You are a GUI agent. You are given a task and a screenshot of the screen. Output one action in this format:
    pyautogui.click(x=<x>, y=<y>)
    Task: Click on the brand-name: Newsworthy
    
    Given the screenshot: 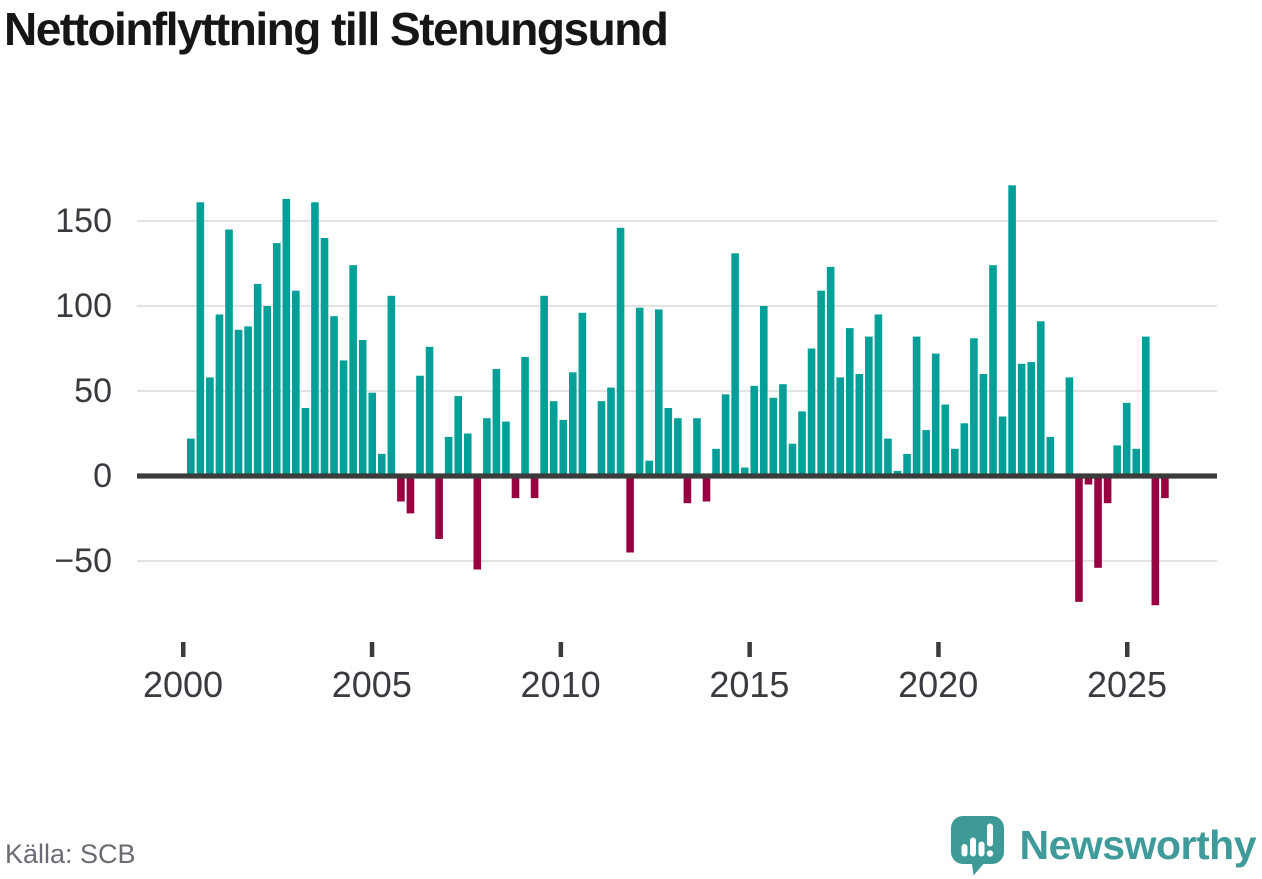 What is the action you would take?
    pyautogui.click(x=1138, y=845)
    